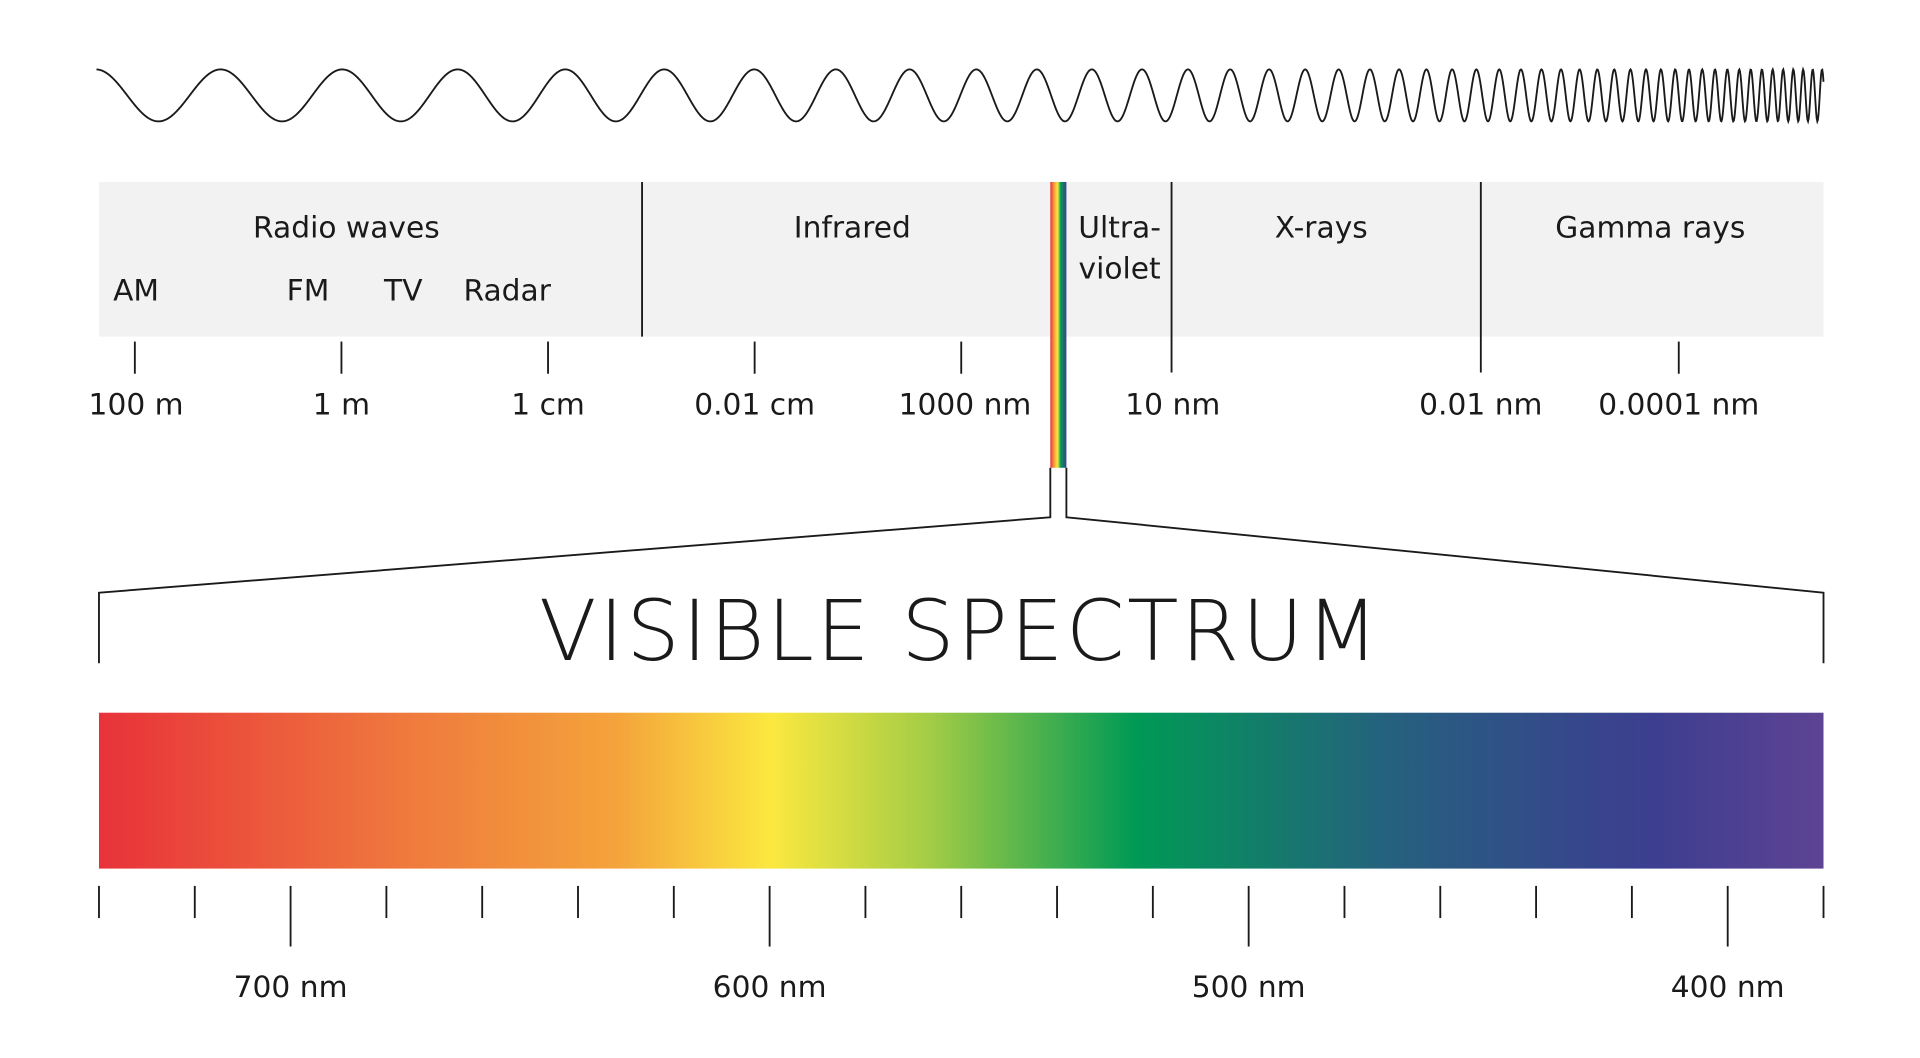 The image size is (1920, 1058). I want to click on band-label: Ultra-, so click(1119, 227).